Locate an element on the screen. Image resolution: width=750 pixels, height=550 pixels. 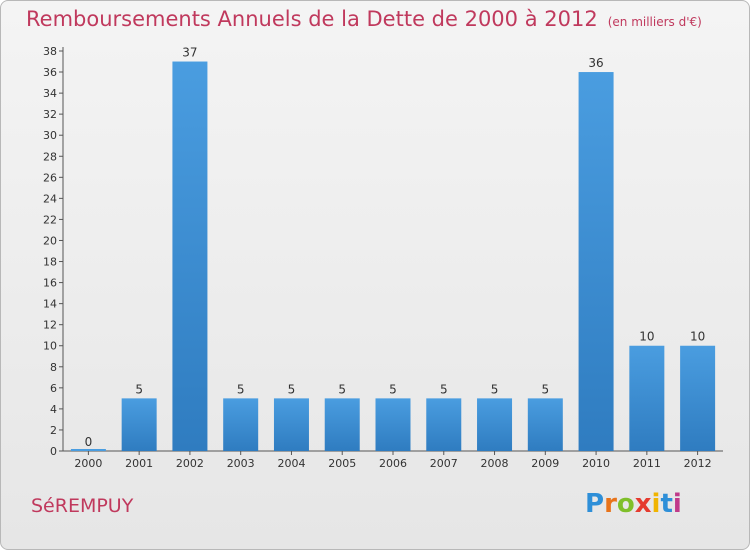
x-tick-label: 2008 is located at coordinates (495, 463).